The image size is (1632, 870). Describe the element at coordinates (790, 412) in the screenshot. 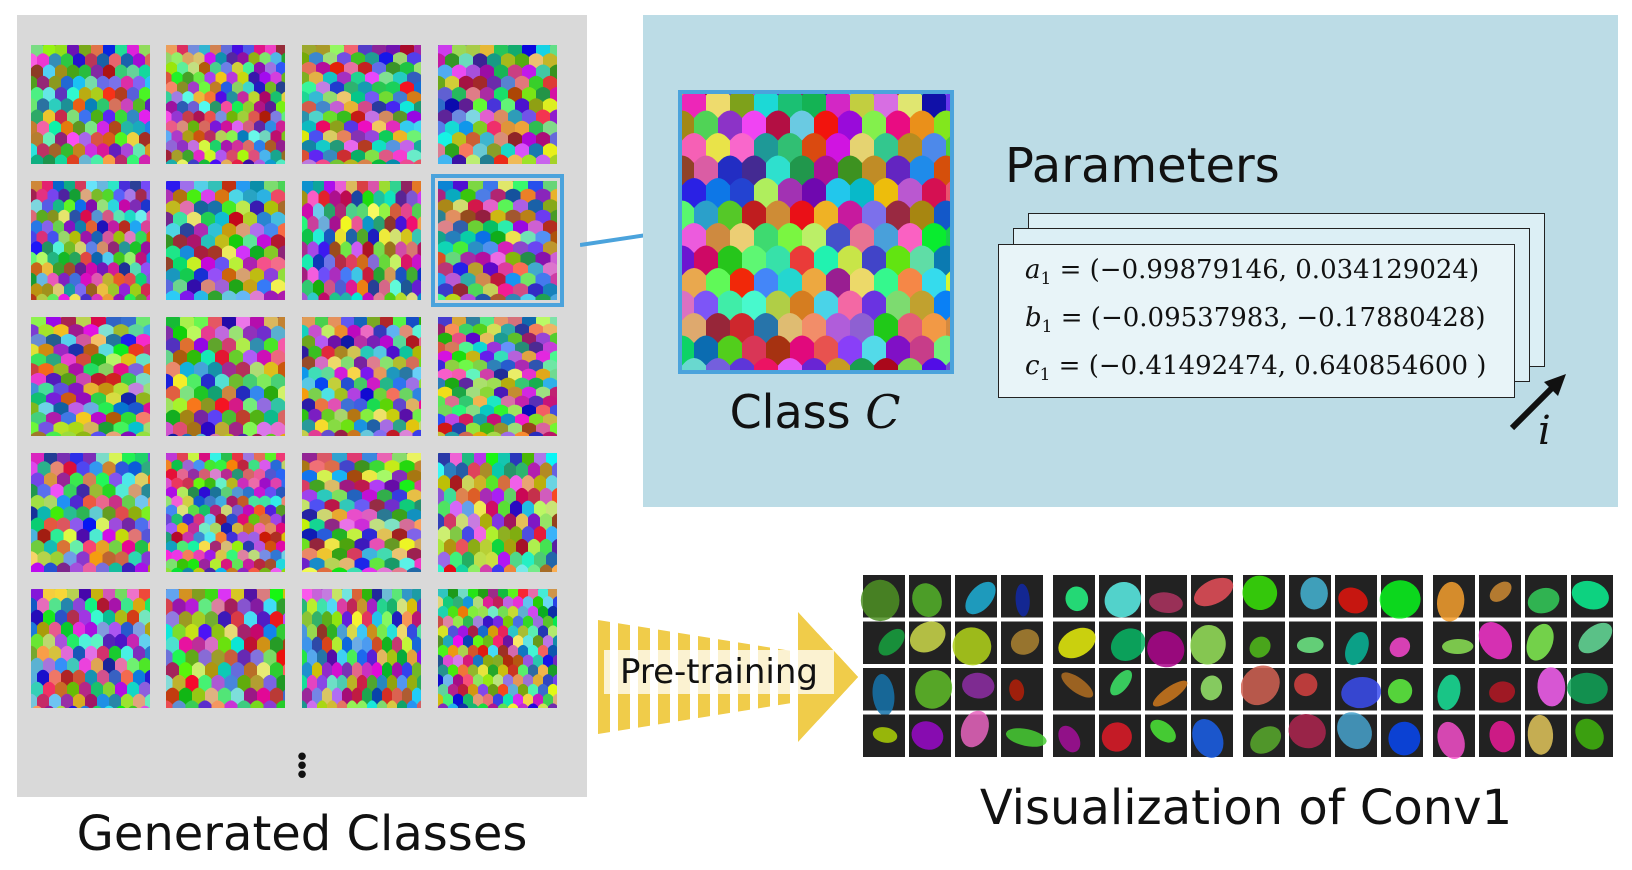

I see `class-label-prefix: Class` at that location.